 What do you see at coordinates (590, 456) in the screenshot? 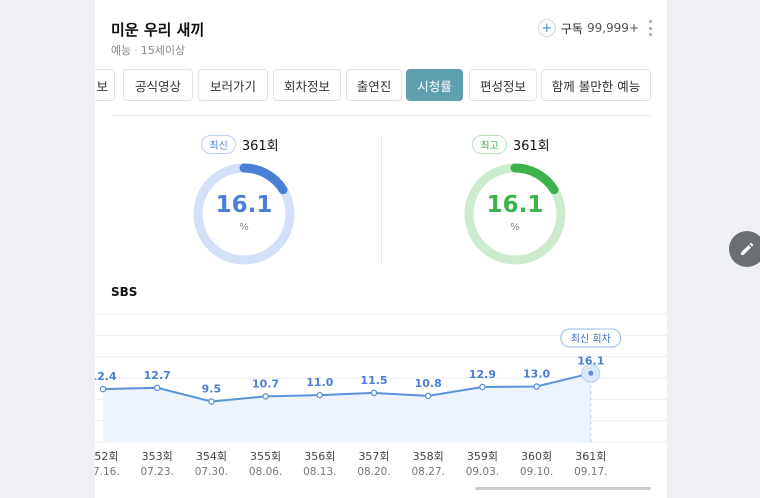
I see `x-tick-episode: 361회` at bounding box center [590, 456].